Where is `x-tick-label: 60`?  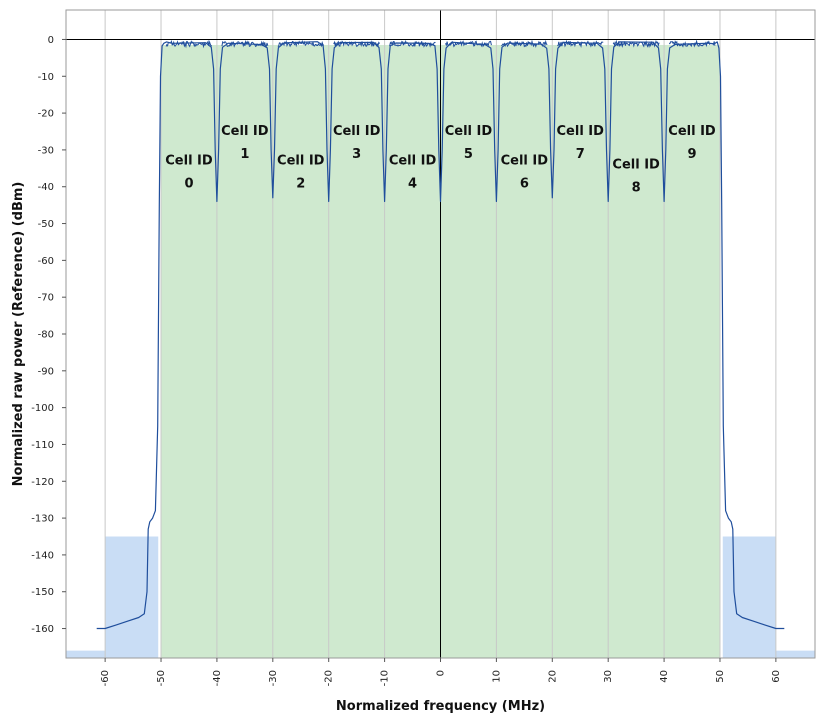
x-tick-label: 60 is located at coordinates (776, 676).